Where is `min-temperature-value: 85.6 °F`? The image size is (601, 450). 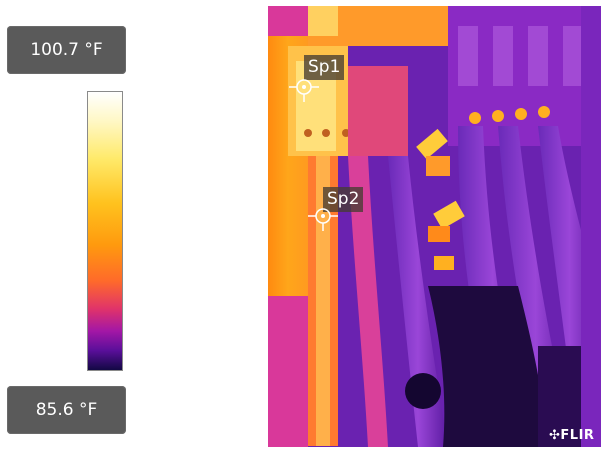 min-temperature-value: 85.6 °F is located at coordinates (66, 410).